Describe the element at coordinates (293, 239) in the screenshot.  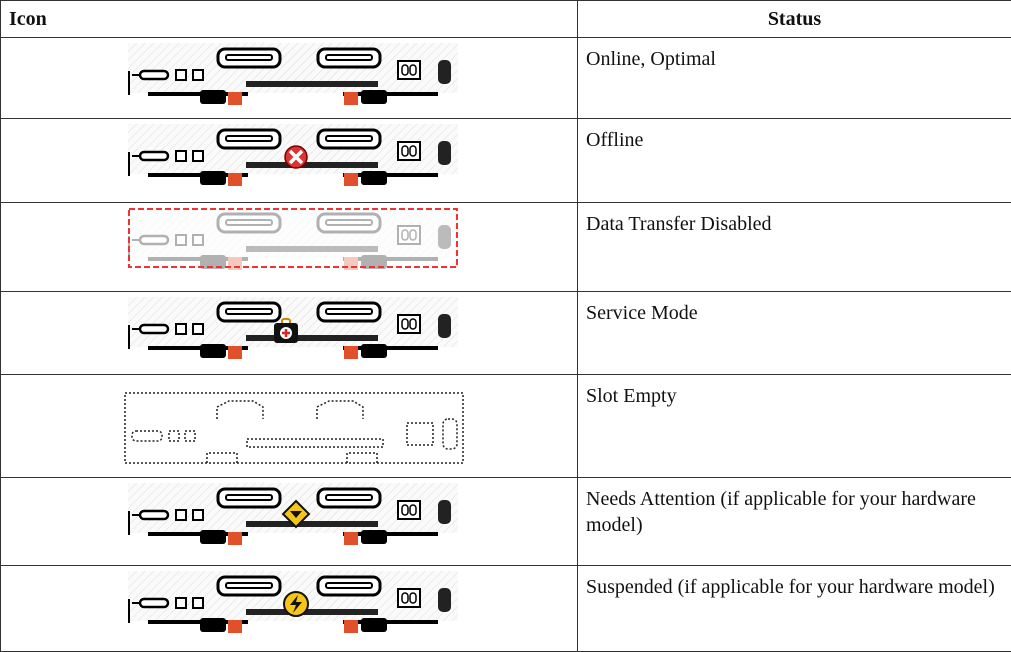
I see `icon-disabled` at that location.